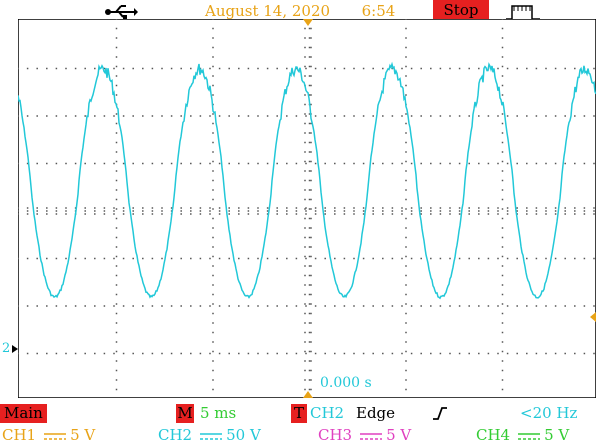 The width and height of the screenshot is (600, 445). I want to click on ch2-ground-marker: 2, so click(6, 348).